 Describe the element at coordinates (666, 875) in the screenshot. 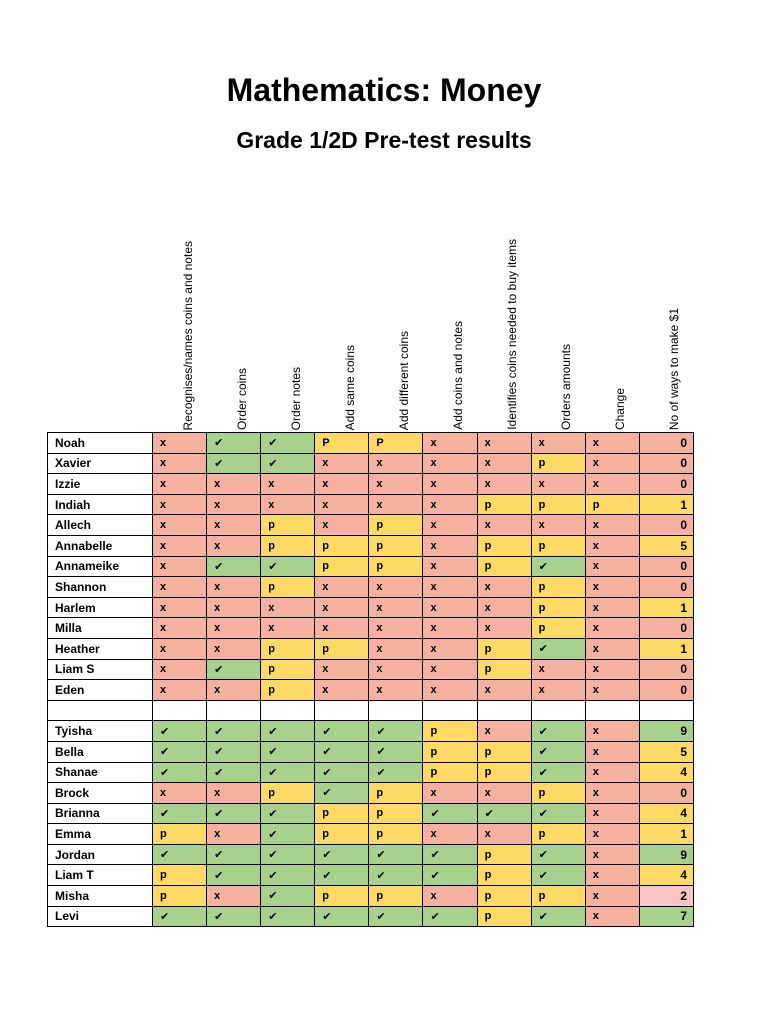

I see `score-cell: 4` at that location.